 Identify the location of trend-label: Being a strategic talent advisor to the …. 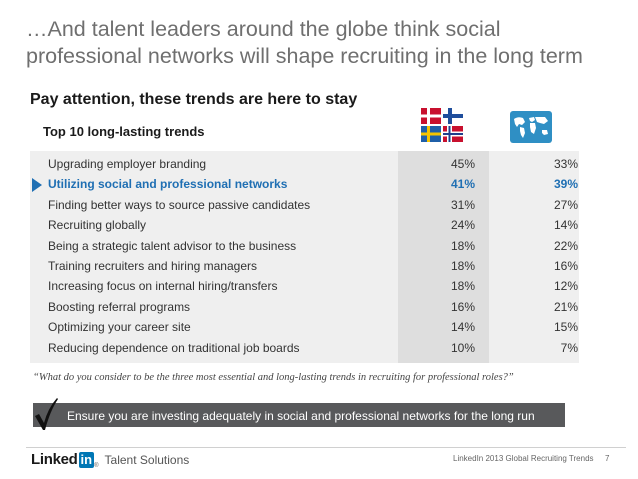
(172, 245).